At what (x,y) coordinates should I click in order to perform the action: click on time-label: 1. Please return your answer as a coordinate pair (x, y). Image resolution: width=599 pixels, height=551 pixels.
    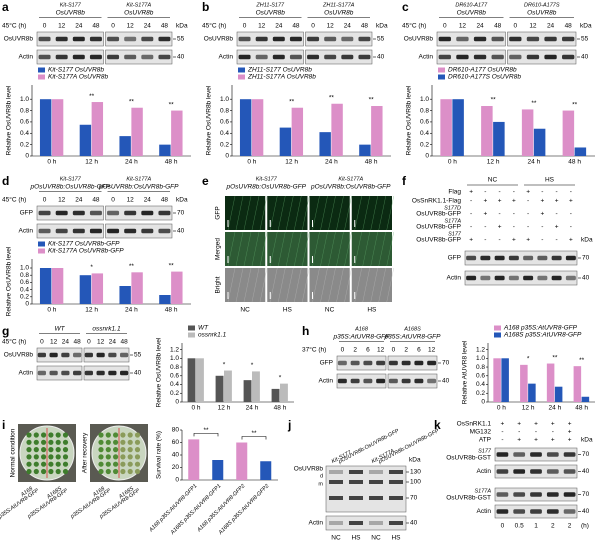
    Looking at the image, I should click on (536, 526).